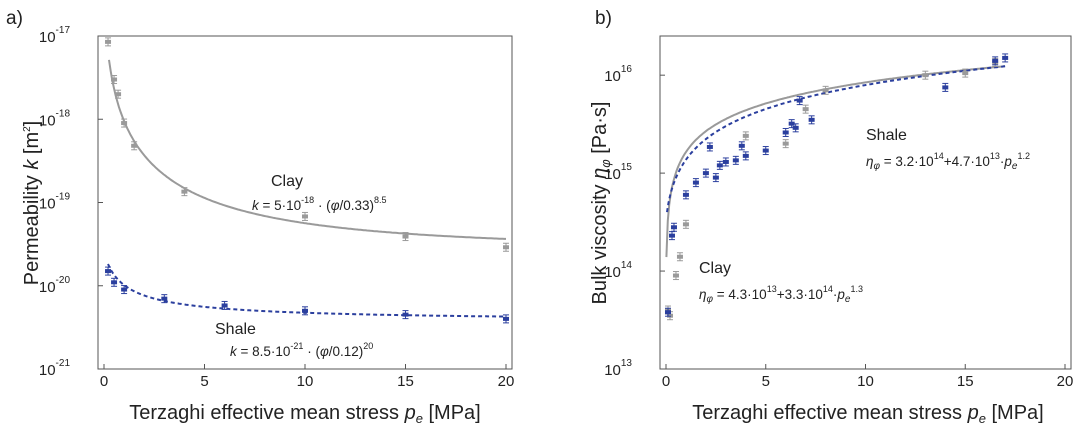 The height and width of the screenshot is (431, 1088). I want to click on panel-a-label: a), so click(14, 18).